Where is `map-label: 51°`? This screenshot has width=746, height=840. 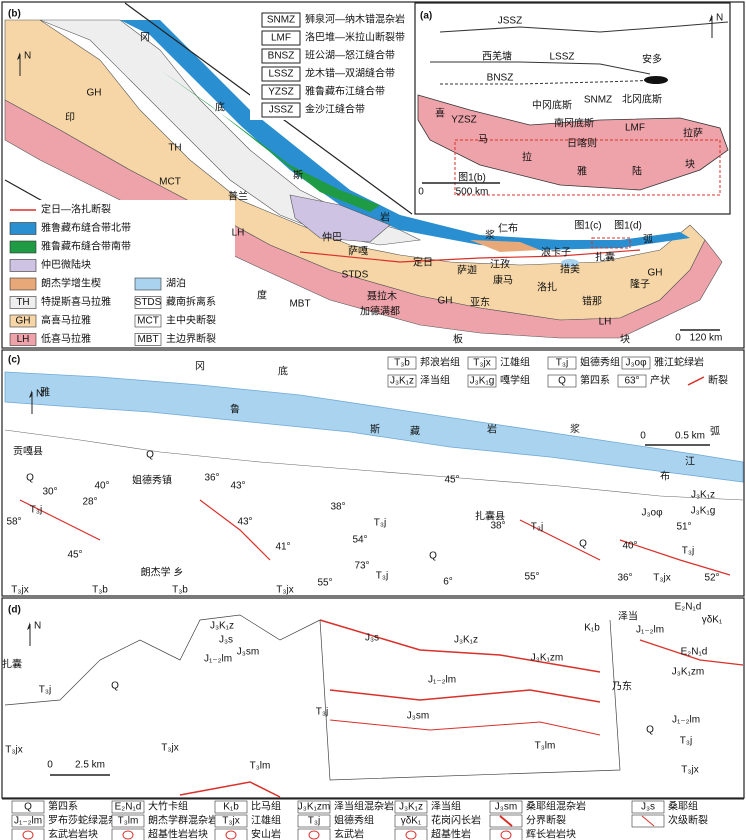
map-label: 51° is located at coordinates (683, 527).